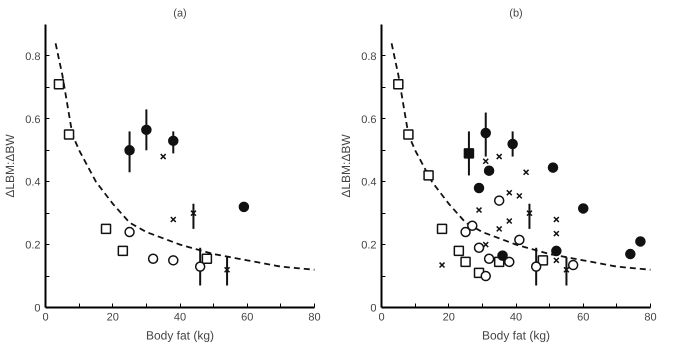  Describe the element at coordinates (516, 14) in the screenshot. I see `chart-title: (b)` at that location.